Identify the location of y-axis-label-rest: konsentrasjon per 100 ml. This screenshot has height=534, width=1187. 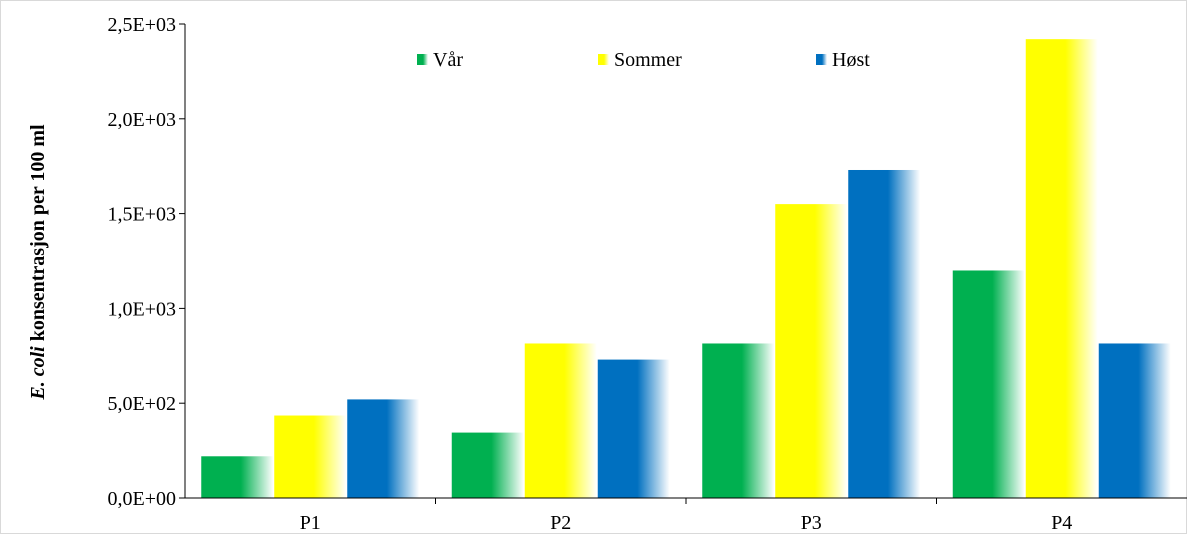
(38, 235).